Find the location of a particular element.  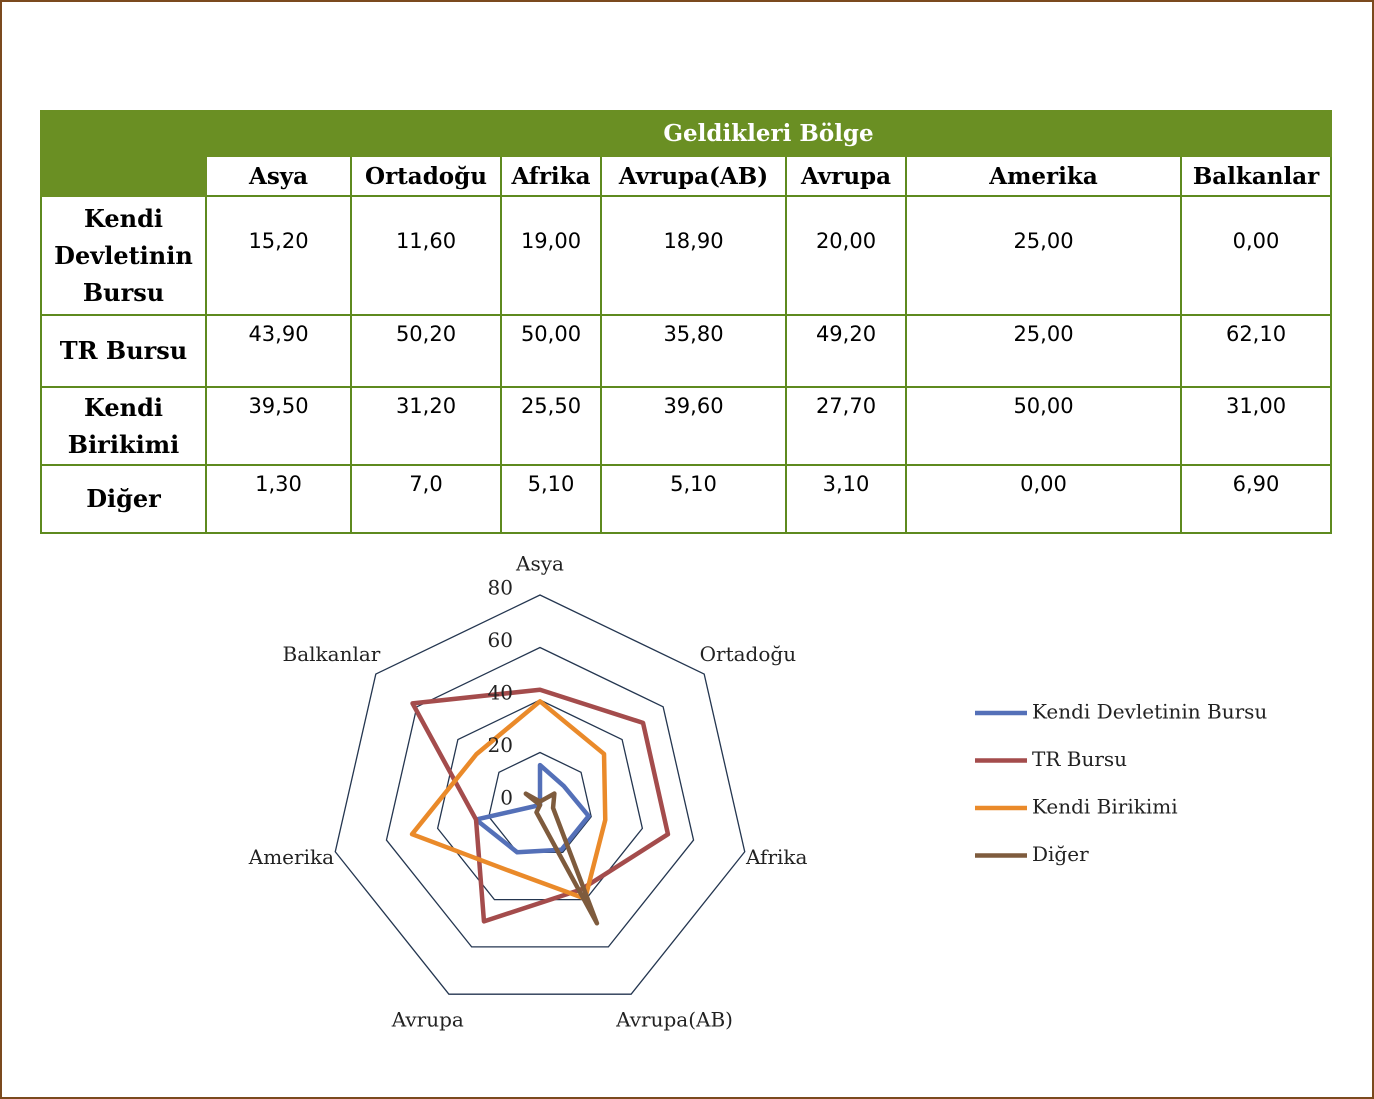

axis-label: Afrika is located at coordinates (776, 857).